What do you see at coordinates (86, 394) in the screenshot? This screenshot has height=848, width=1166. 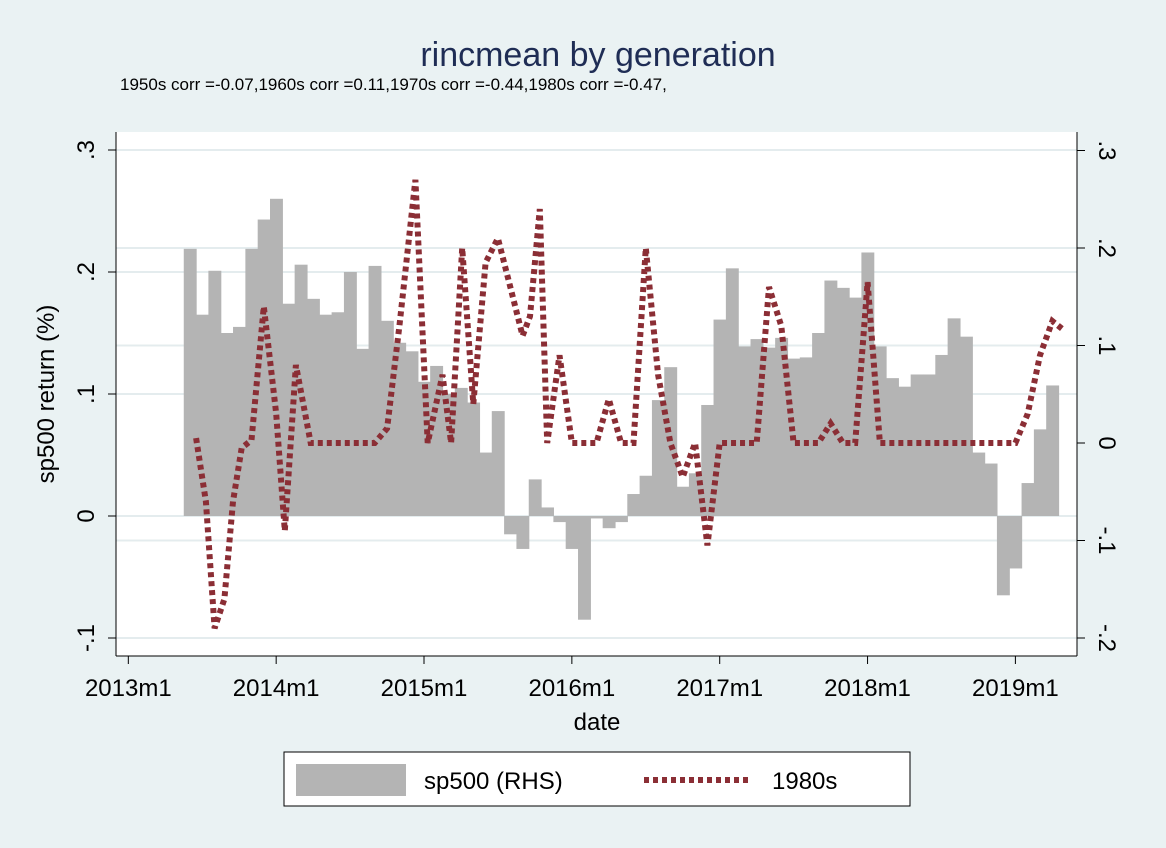 I see `left-tick-label-2: .1` at bounding box center [86, 394].